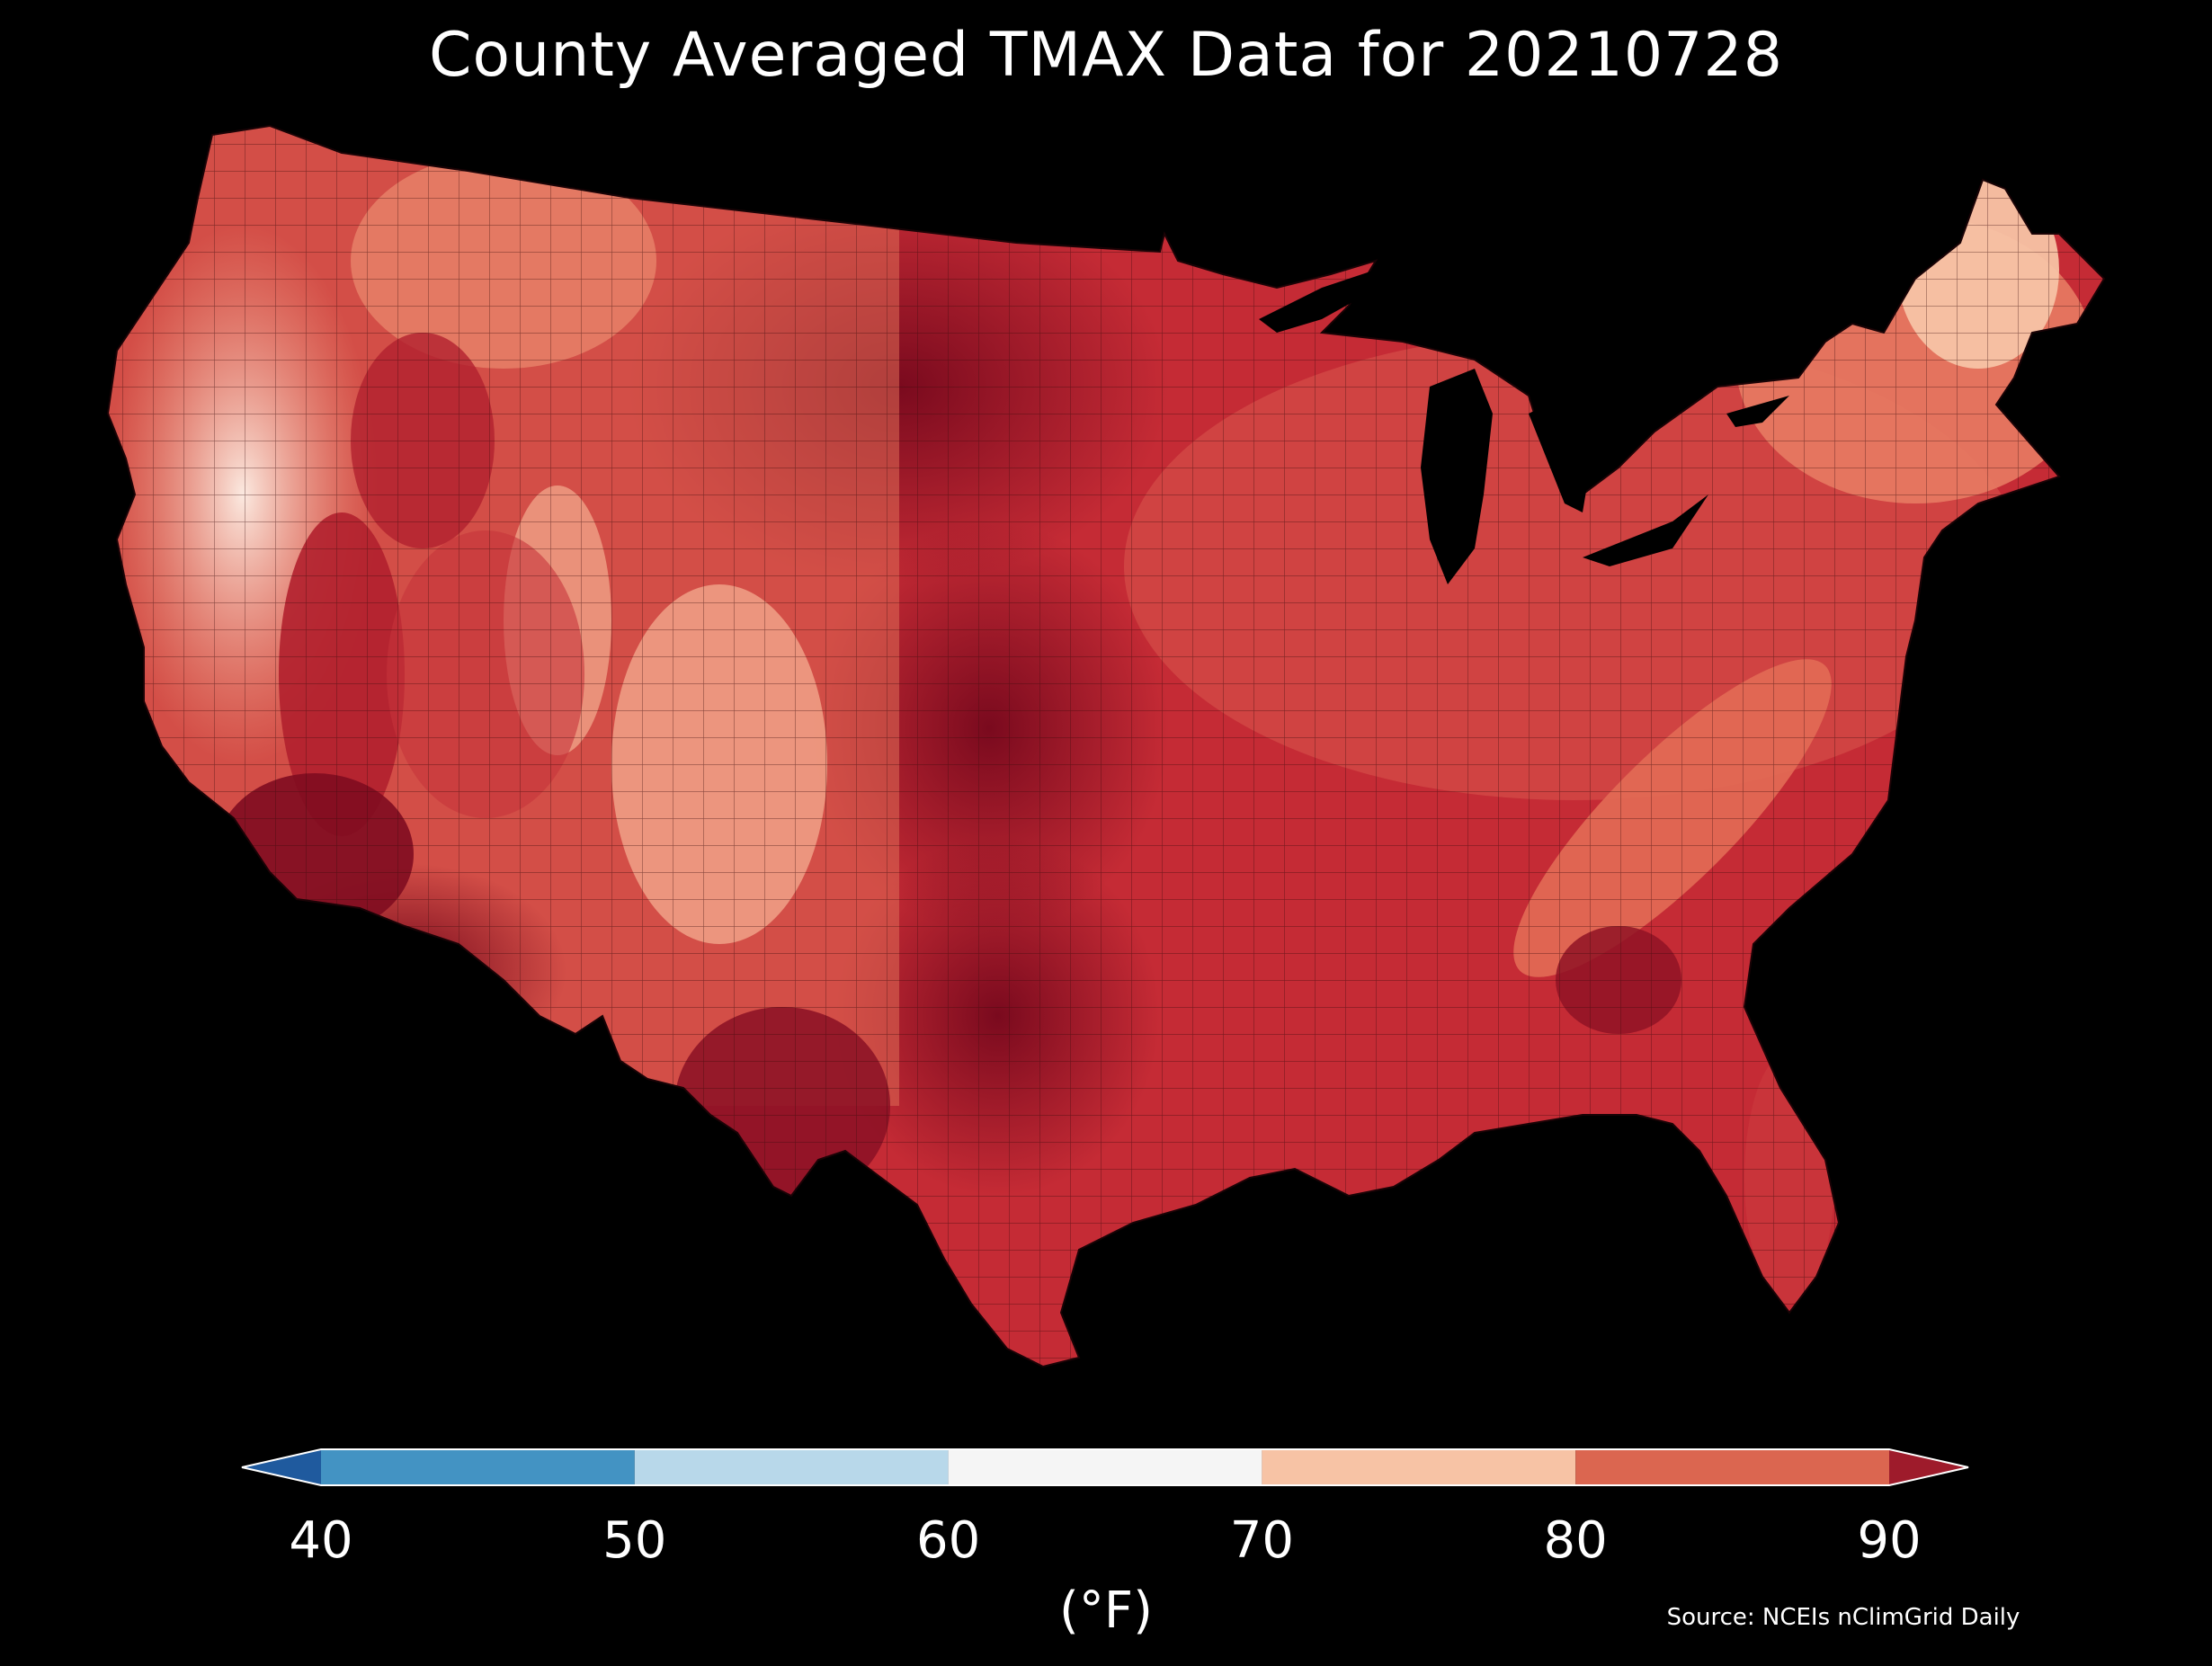 Image resolution: width=2212 pixels, height=1666 pixels. Describe the element at coordinates (1262, 1540) in the screenshot. I see `tick-label: 70` at that location.